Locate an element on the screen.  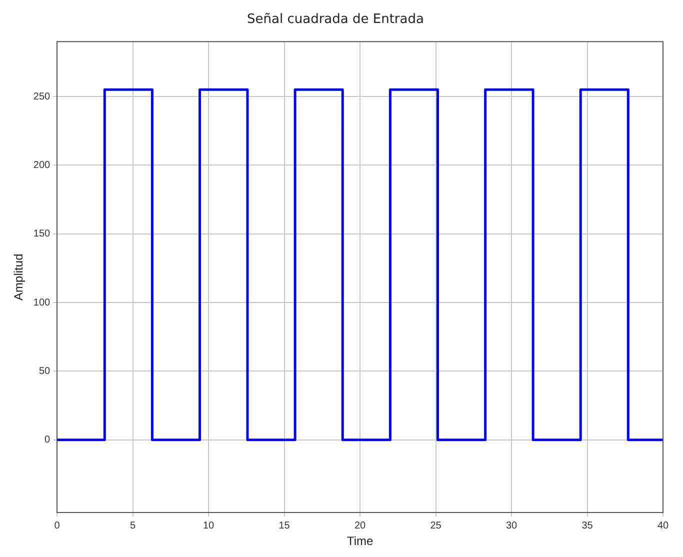
y-tick-label: 150 is located at coordinates (42, 234).